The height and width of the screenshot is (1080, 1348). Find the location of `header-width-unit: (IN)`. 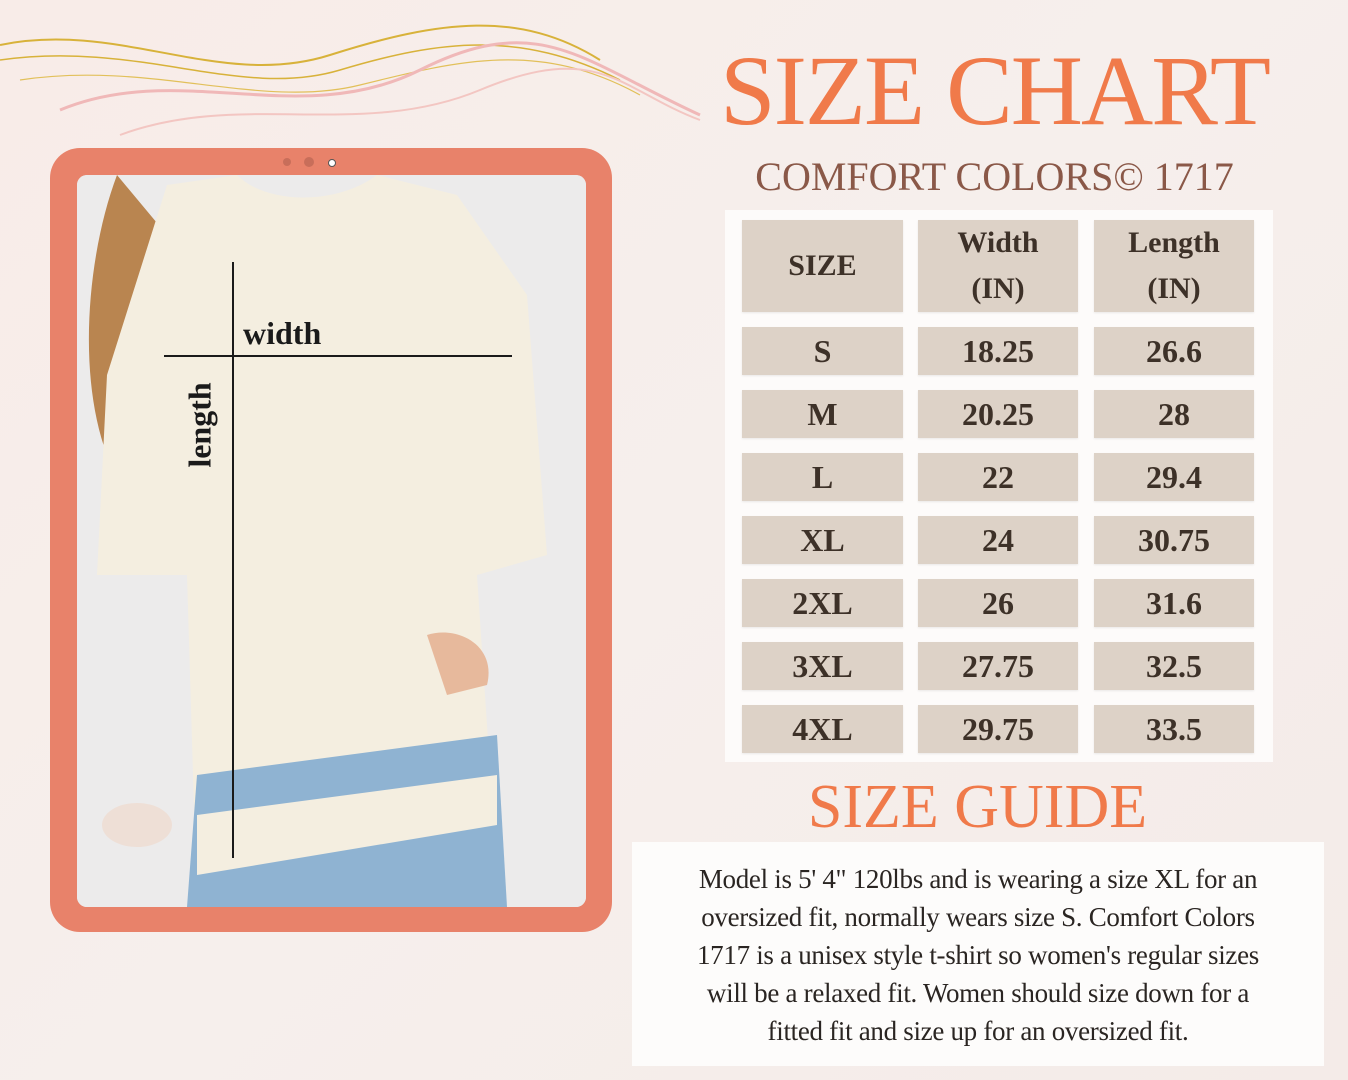

header-width-unit: (IN) is located at coordinates (998, 288).